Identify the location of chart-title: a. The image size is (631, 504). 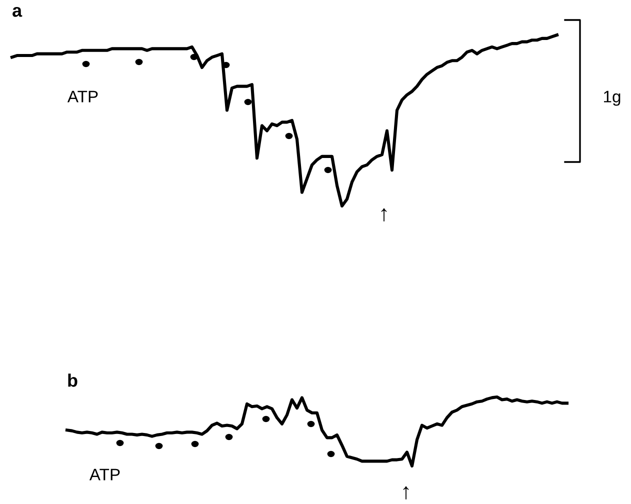
(17, 11).